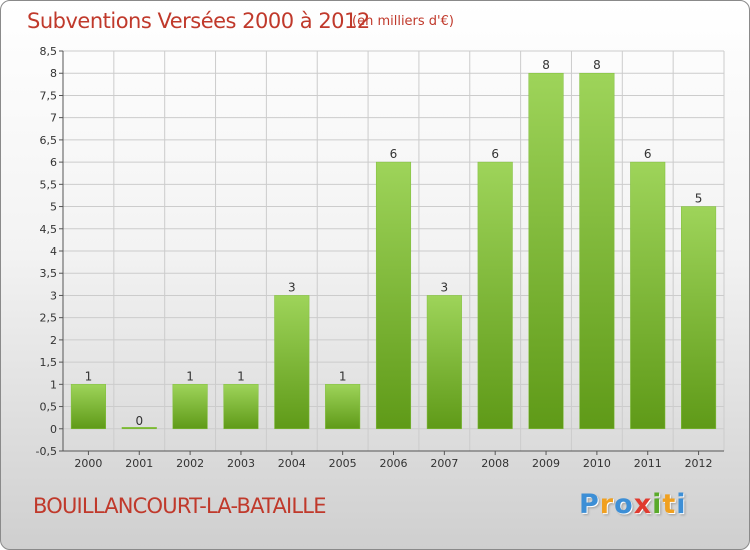 The width and height of the screenshot is (750, 550). What do you see at coordinates (49, 140) in the screenshot?
I see `y-tick-label: 6,5` at bounding box center [49, 140].